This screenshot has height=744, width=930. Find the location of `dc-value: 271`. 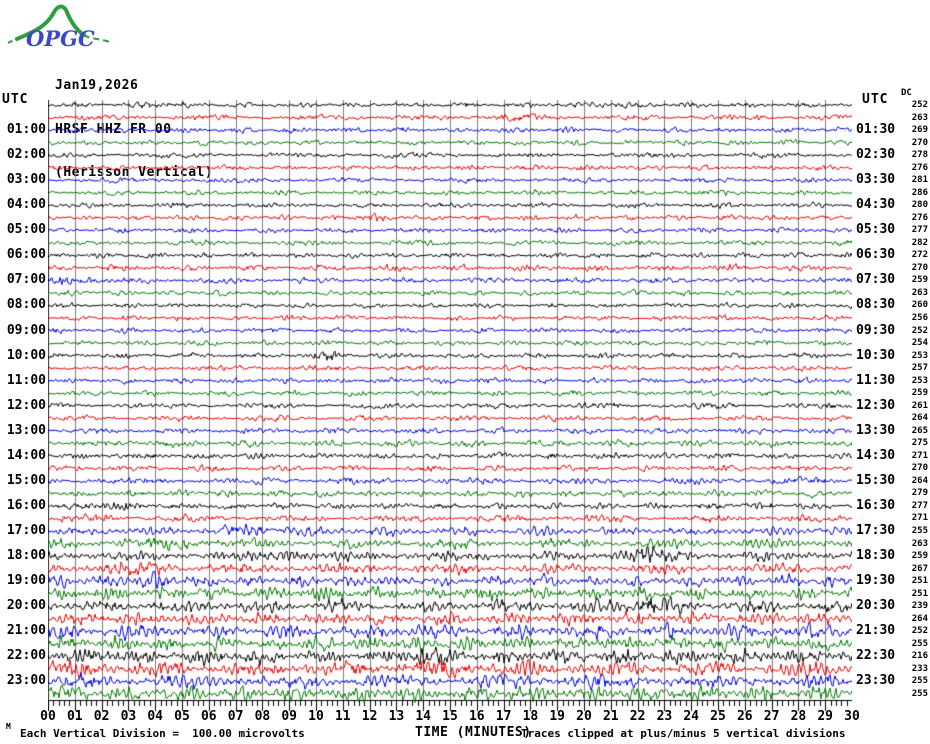

dc-value: 271 is located at coordinates (919, 455).